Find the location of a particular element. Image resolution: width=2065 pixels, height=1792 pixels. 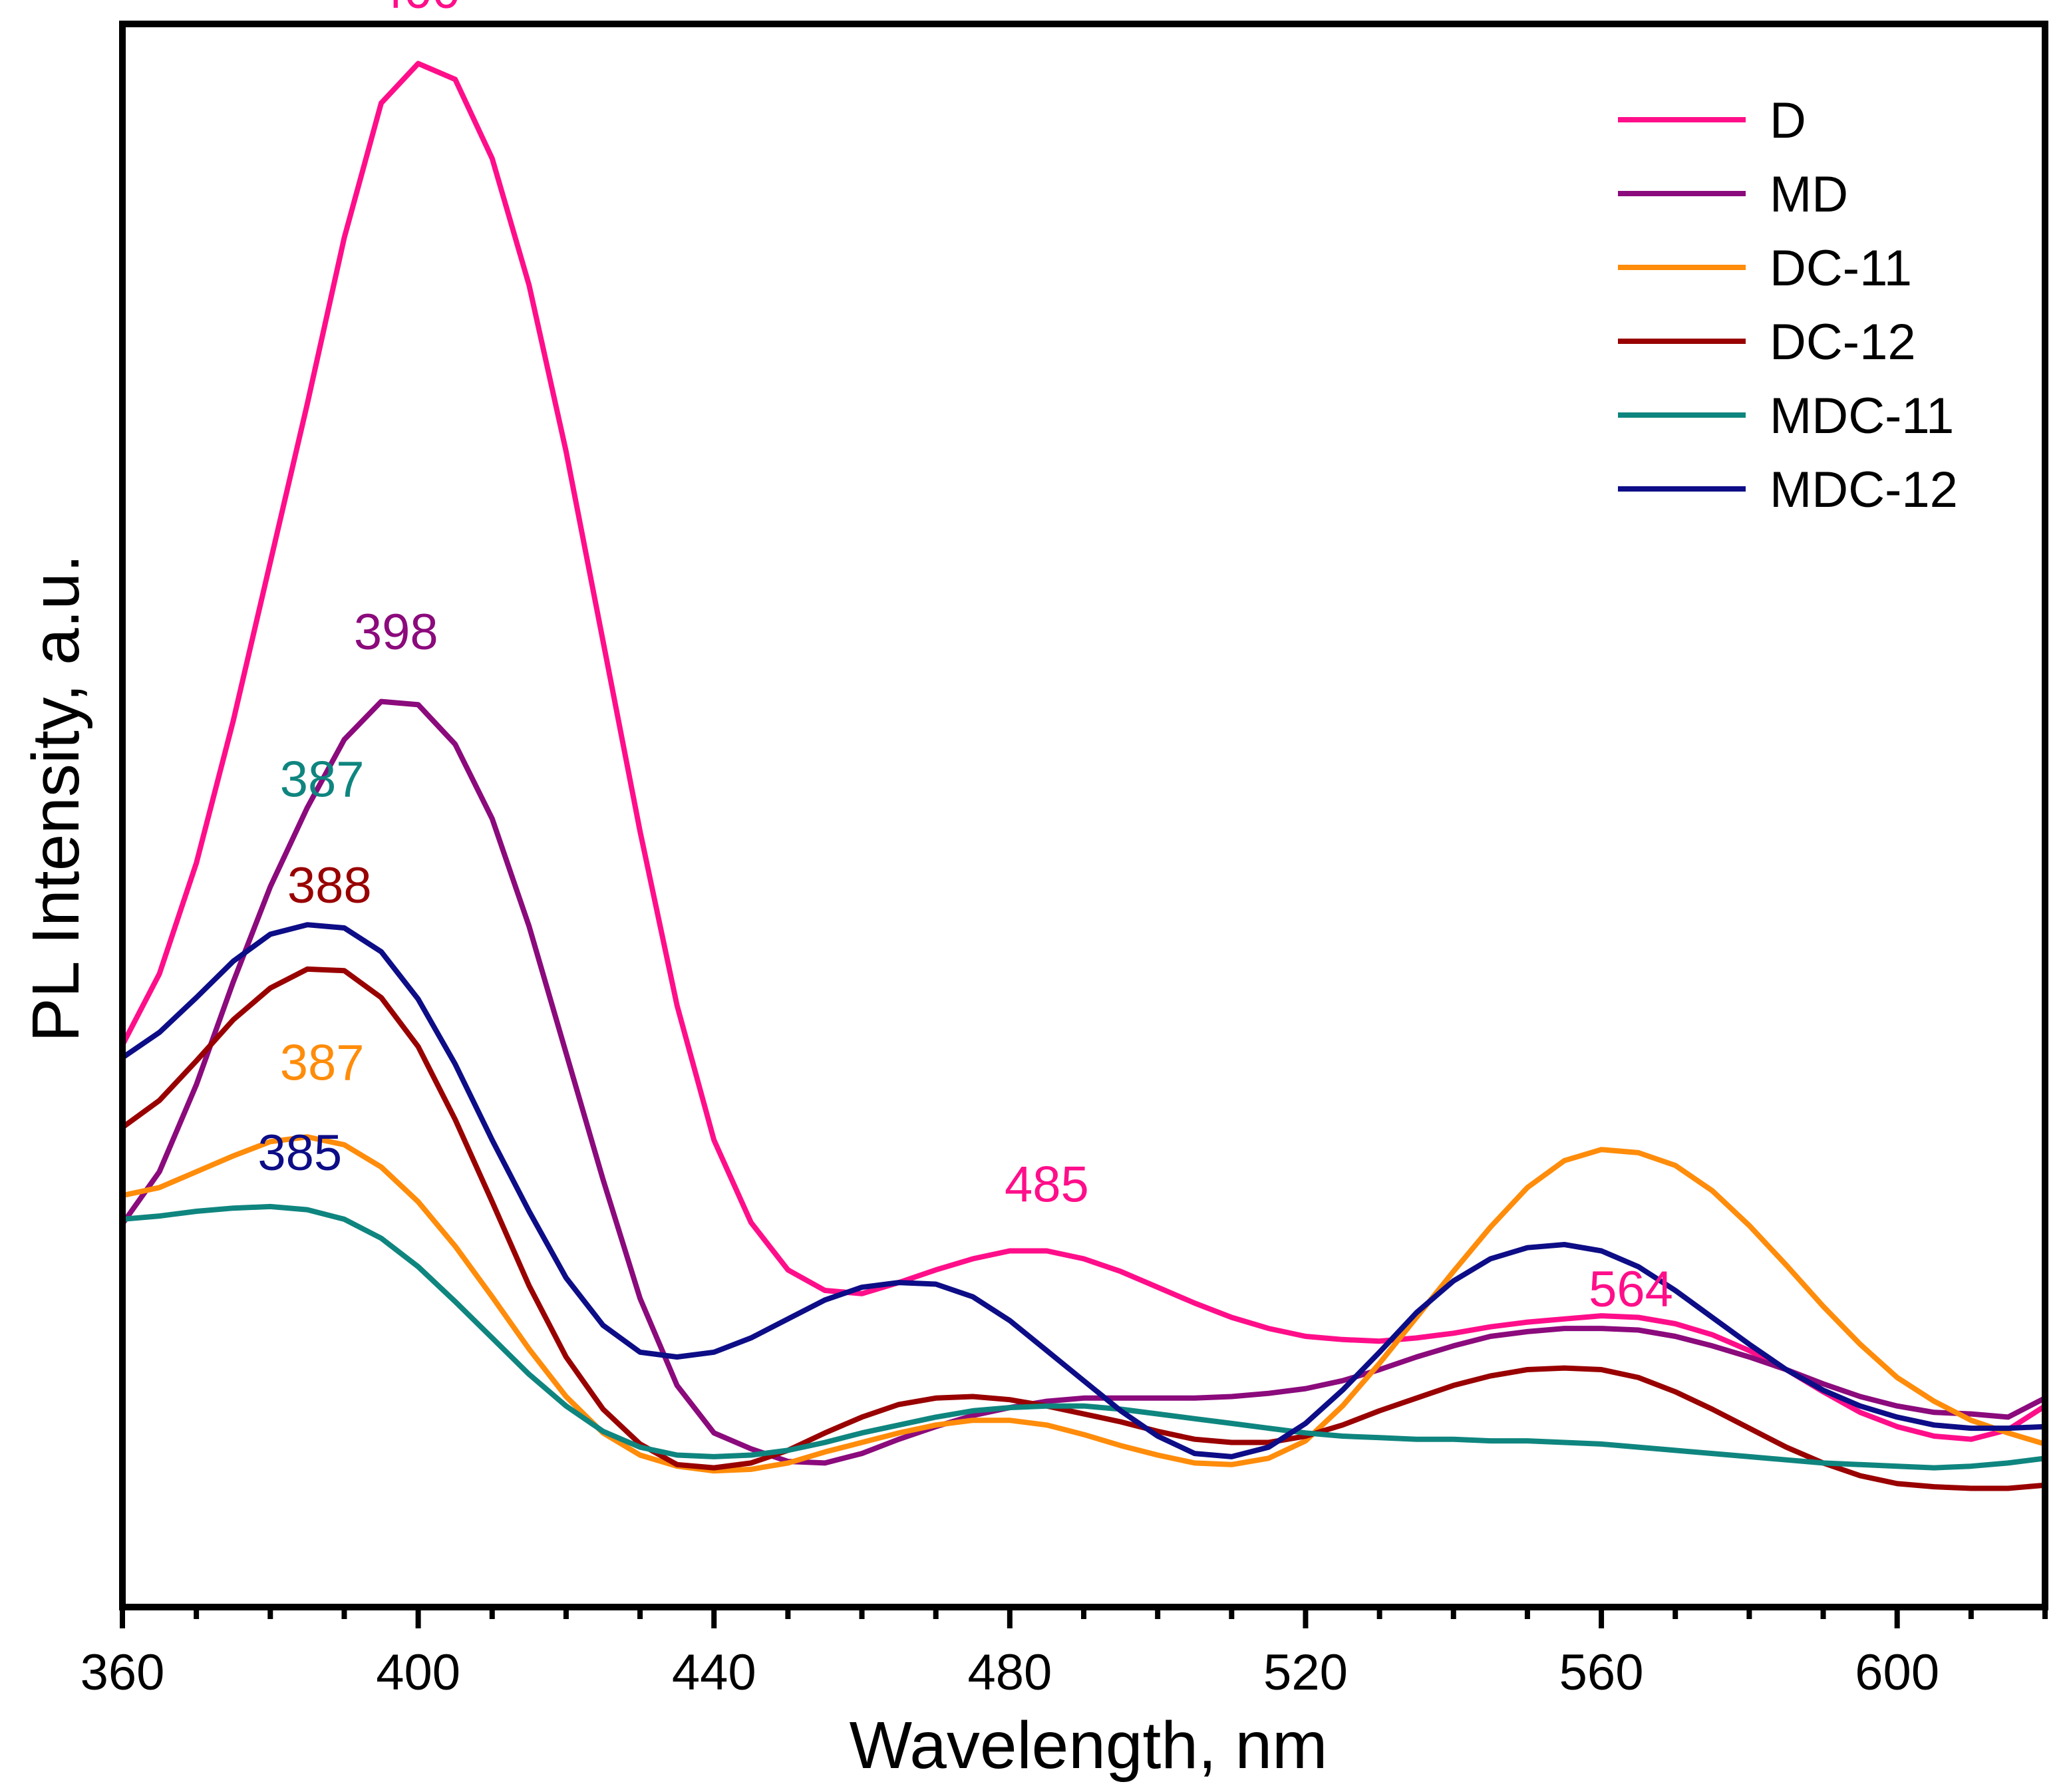

legend-label-mdc-11: MDC-11 is located at coordinates (1862, 416).